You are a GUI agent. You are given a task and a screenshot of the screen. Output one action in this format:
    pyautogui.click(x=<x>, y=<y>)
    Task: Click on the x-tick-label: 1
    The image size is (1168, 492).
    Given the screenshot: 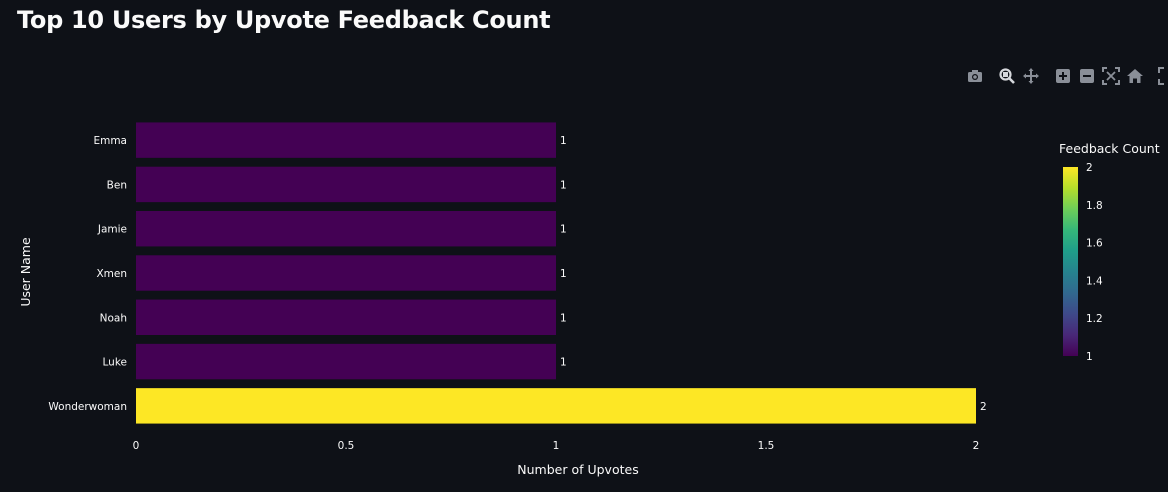 What is the action you would take?
    pyautogui.click(x=556, y=446)
    